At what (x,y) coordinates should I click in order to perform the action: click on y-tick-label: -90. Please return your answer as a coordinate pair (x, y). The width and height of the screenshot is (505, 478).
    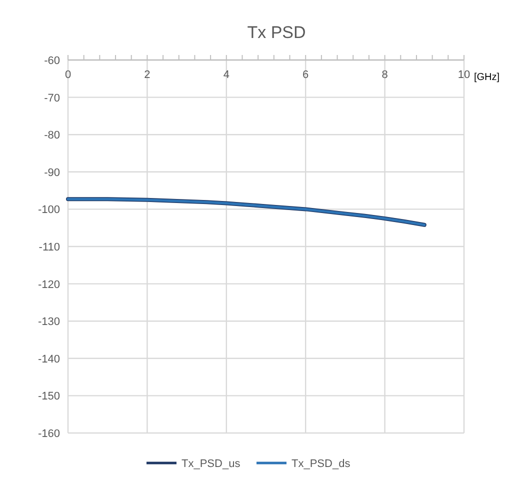
    Looking at the image, I should click on (52, 172).